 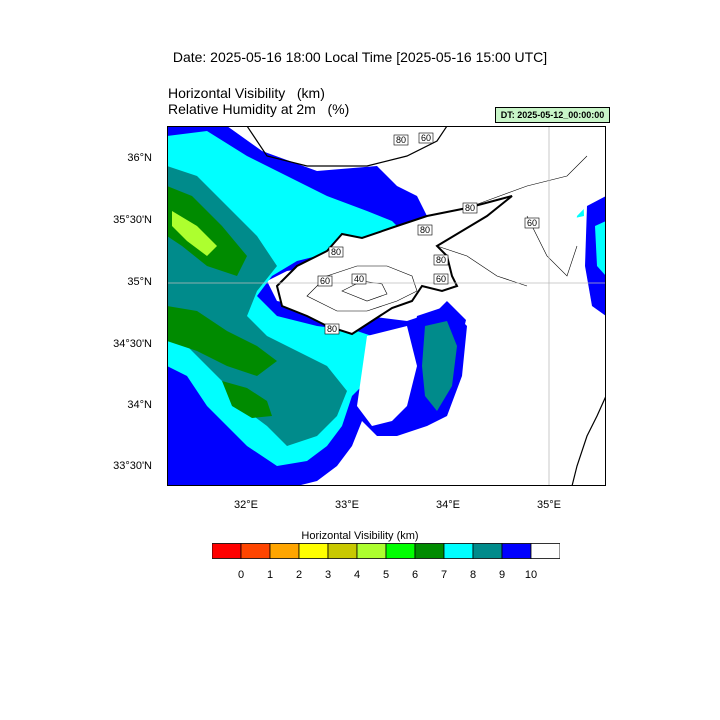 I want to click on contour-label: 40, so click(x=359, y=279).